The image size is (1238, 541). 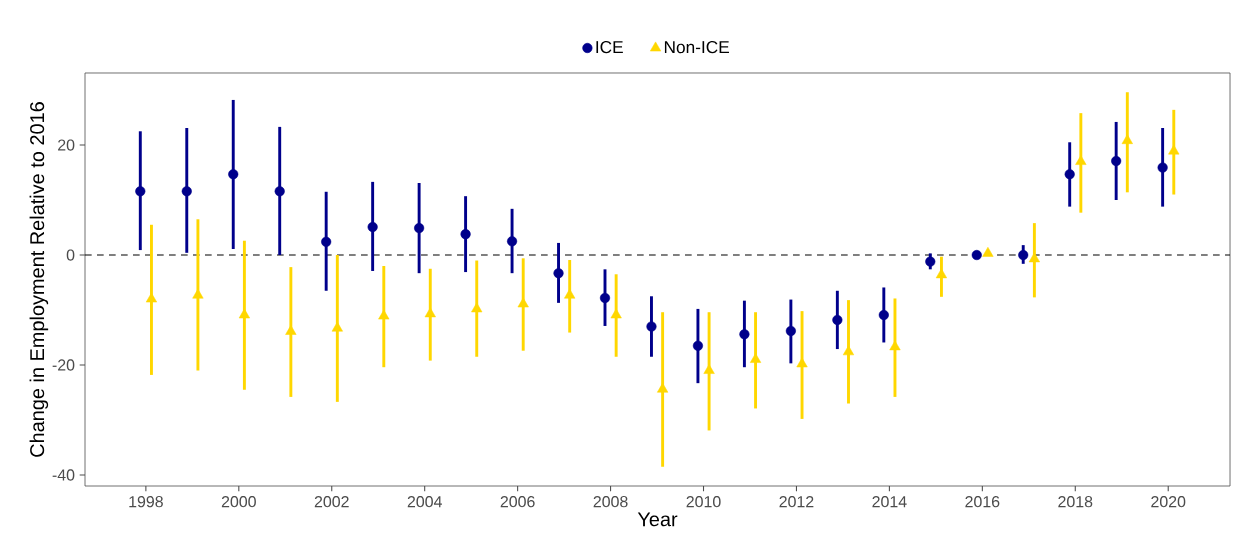 What do you see at coordinates (63, 475) in the screenshot?
I see `y-tick-label: -40` at bounding box center [63, 475].